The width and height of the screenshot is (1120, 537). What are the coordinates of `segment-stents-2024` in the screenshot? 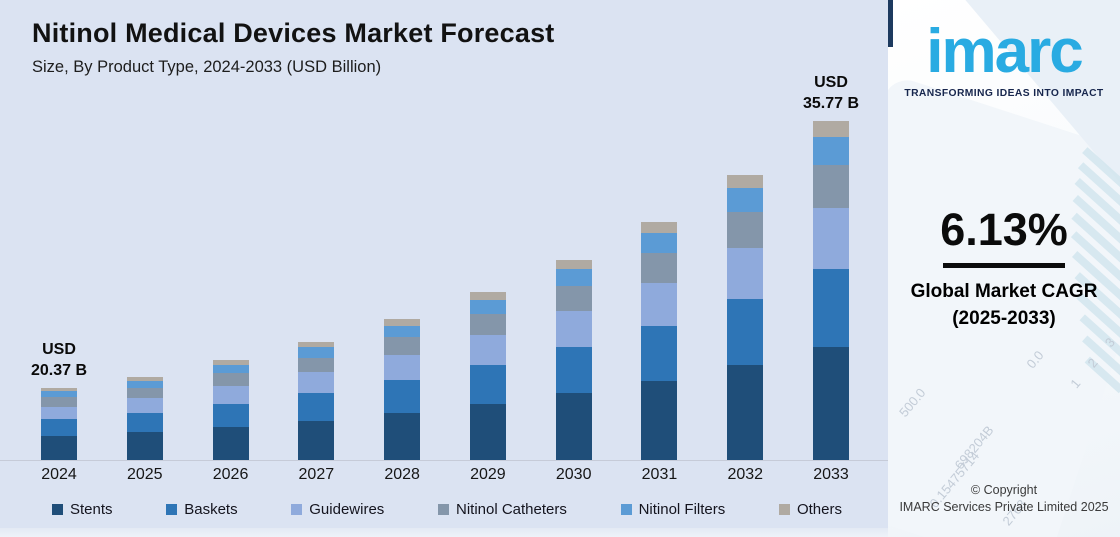 It's located at (59, 447).